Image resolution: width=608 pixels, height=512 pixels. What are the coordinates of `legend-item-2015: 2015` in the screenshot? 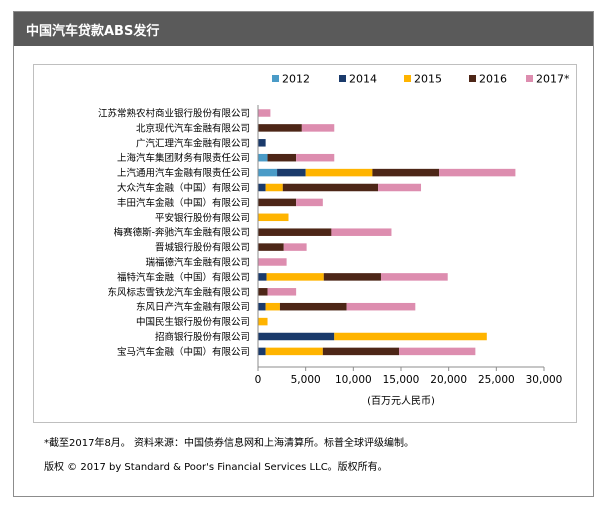 It's located at (423, 79).